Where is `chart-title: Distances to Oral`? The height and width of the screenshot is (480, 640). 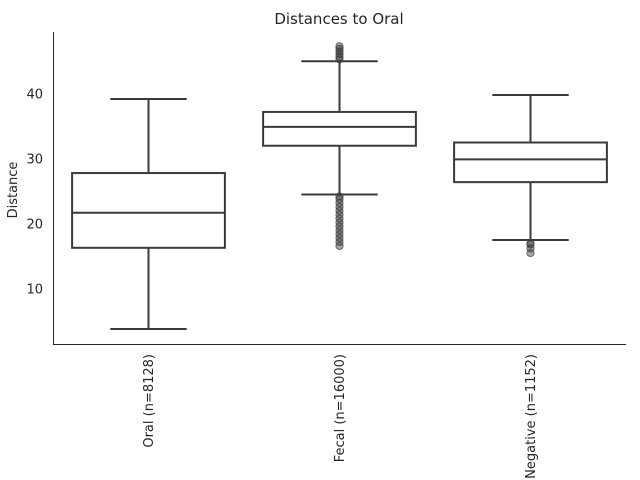 chart-title: Distances to Oral is located at coordinates (338, 19).